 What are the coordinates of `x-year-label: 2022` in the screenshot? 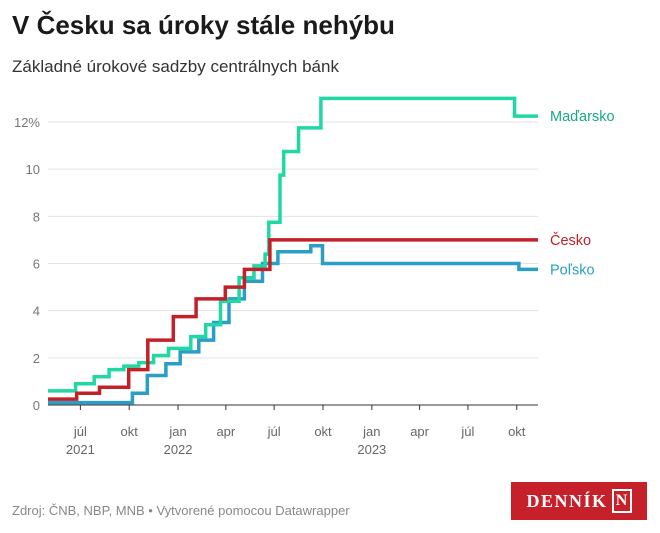 It's located at (178, 449).